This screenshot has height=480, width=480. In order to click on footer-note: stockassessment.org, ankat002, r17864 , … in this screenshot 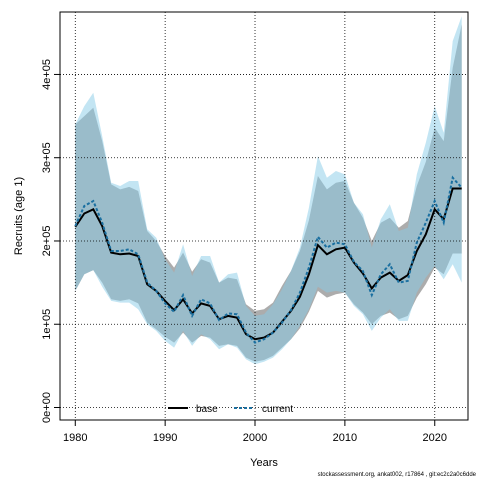, I will do `click(397, 475)`.